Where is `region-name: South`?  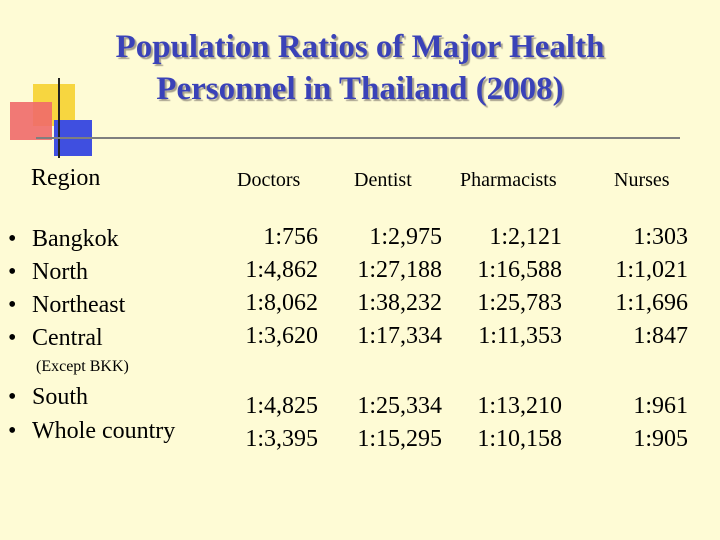 region-name: South is located at coordinates (60, 397).